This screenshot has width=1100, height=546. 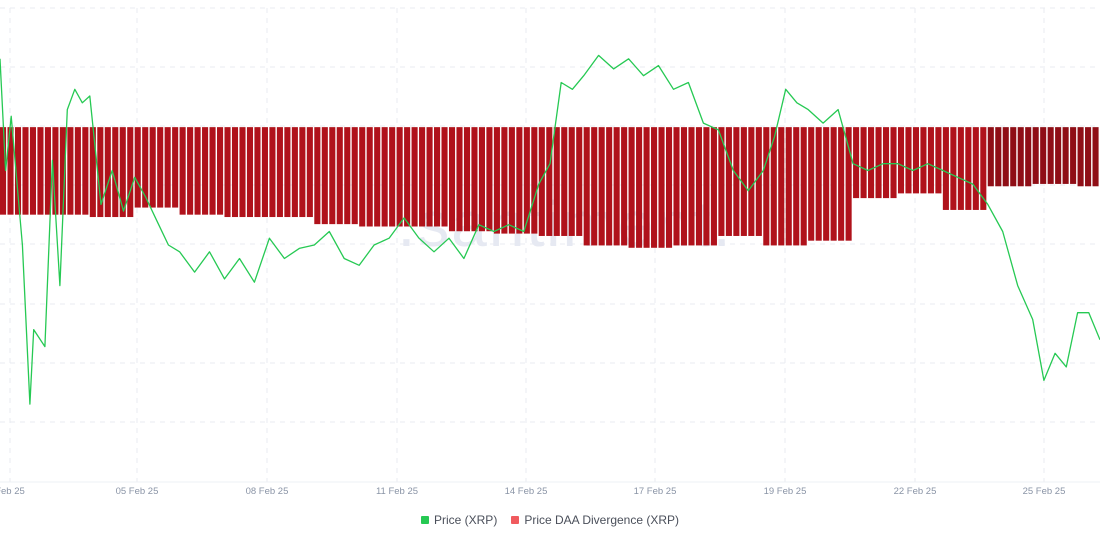 I want to click on x-tick-label: 17 Feb 25, so click(x=655, y=491).